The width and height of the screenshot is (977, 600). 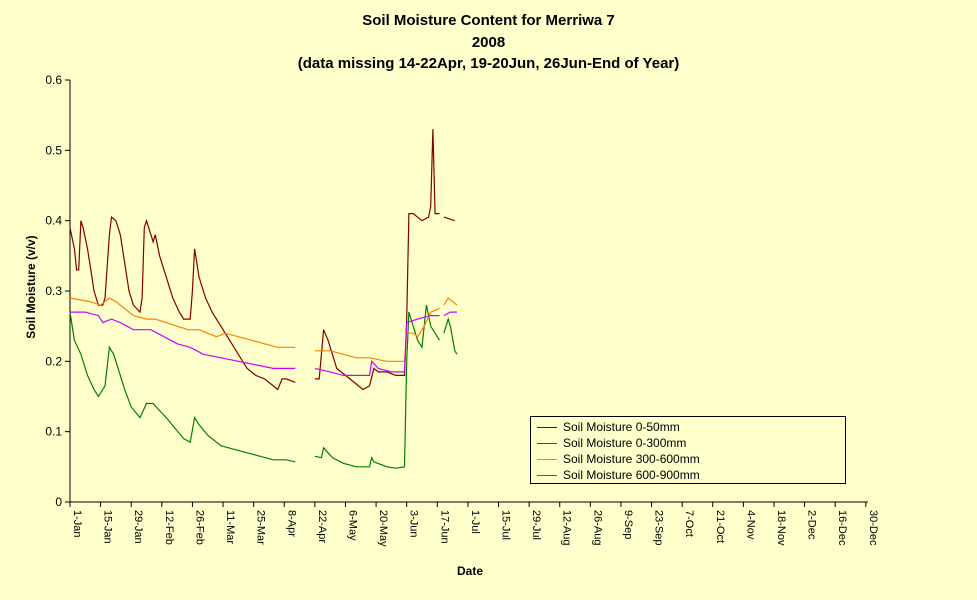 What do you see at coordinates (781, 528) in the screenshot?
I see `x-tick-label: 18-Nov` at bounding box center [781, 528].